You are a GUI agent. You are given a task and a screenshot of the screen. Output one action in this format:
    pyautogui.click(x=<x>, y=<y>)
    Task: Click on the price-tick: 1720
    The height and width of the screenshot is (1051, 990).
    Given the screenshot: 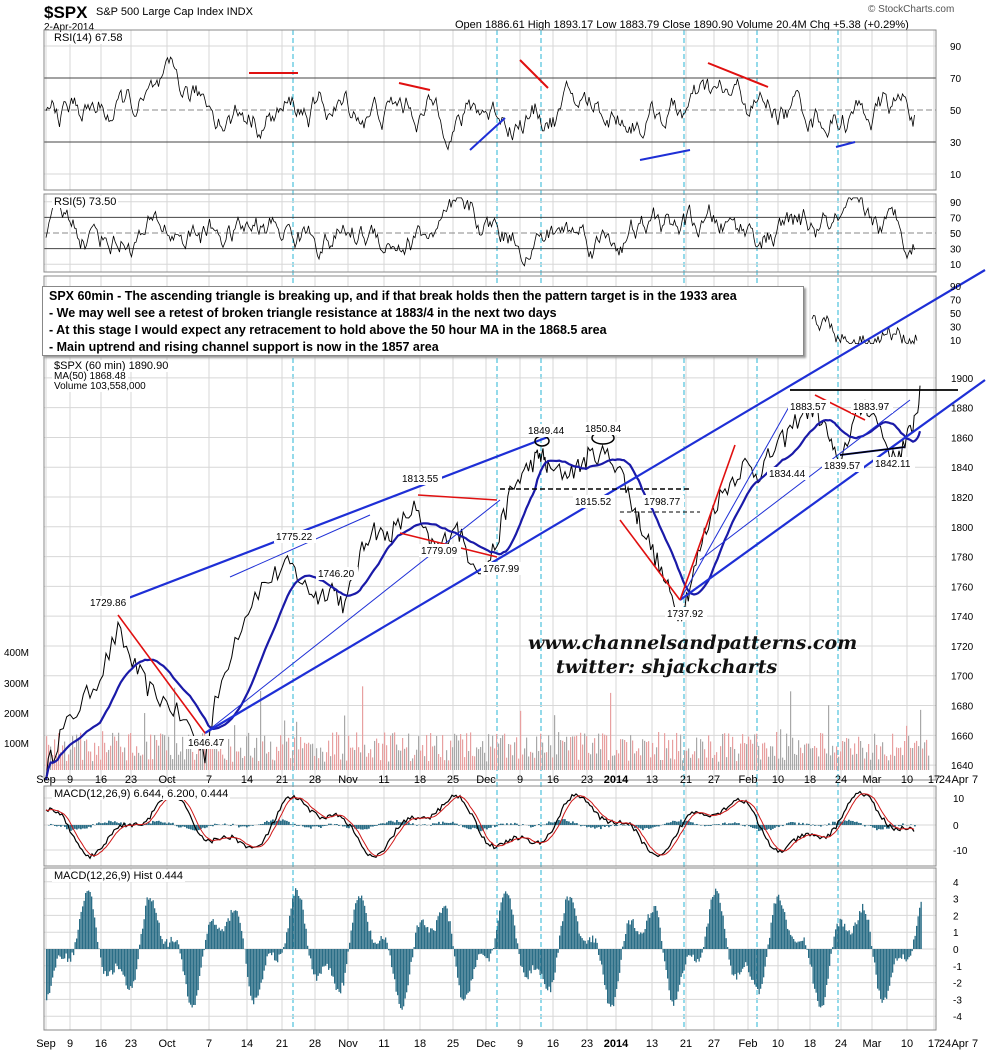 What is the action you would take?
    pyautogui.click(x=962, y=647)
    